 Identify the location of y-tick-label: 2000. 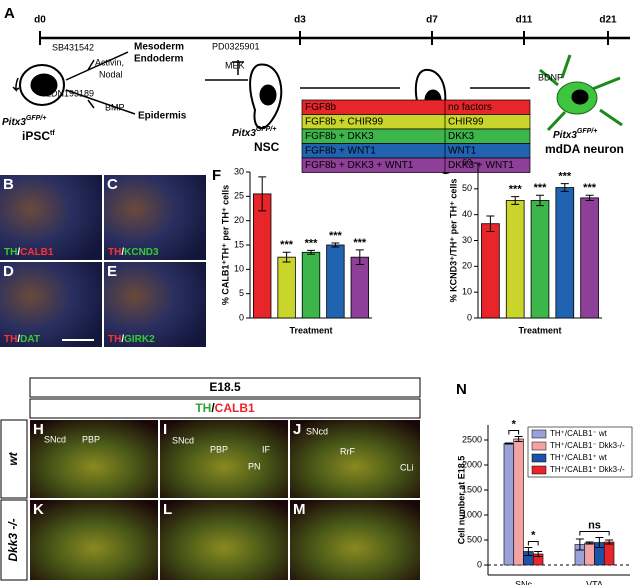
(472, 464).